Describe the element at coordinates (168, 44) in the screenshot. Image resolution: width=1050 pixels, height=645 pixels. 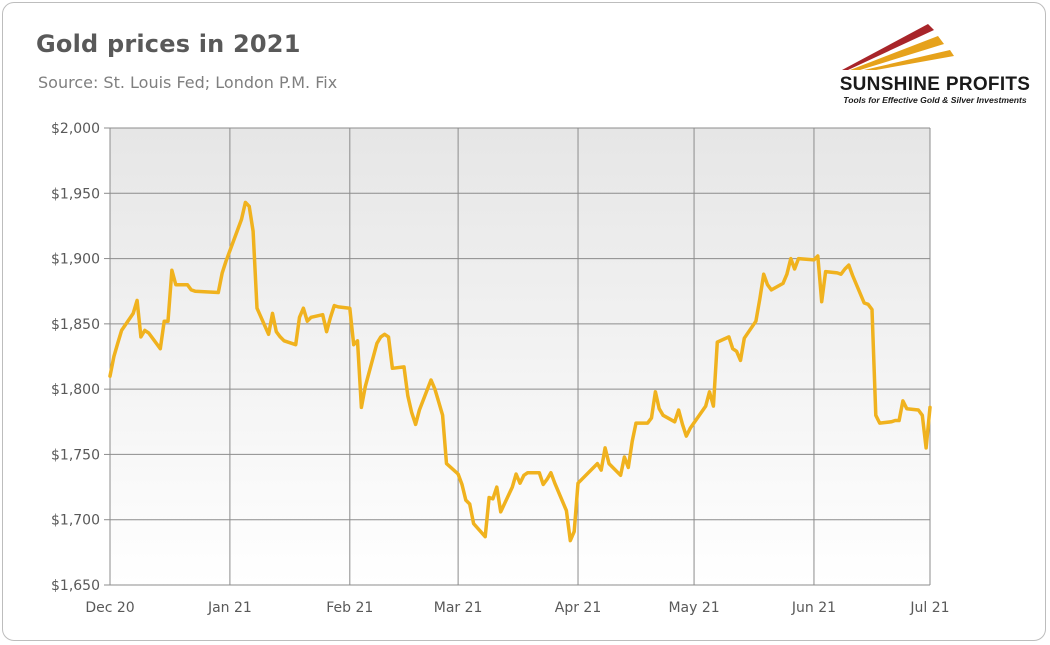
I see `chart-title: Gold prices in 2021` at that location.